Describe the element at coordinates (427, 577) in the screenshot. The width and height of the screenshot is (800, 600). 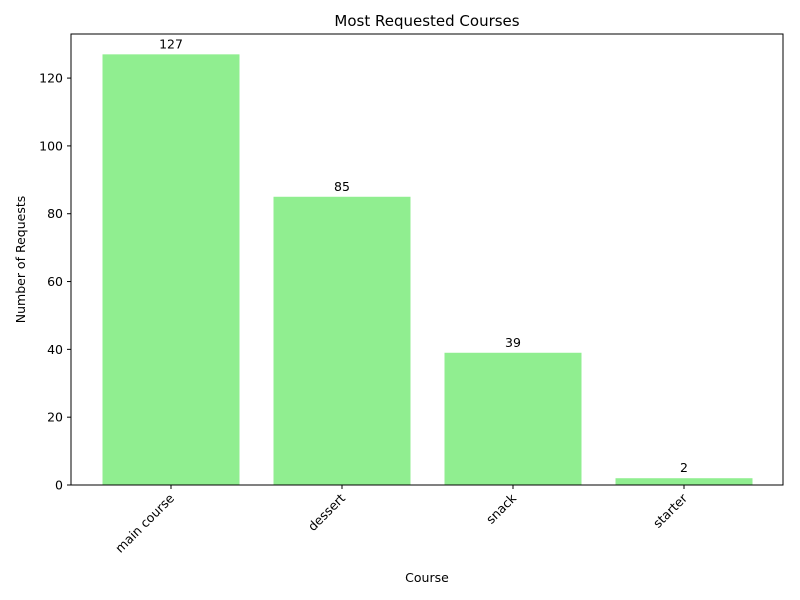
I see `x-axis-label: Course` at that location.